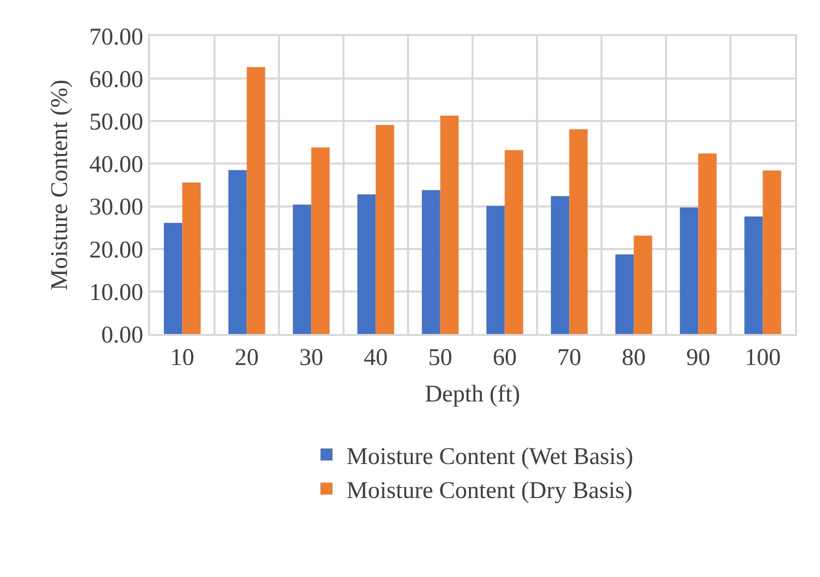 The image size is (820, 577). What do you see at coordinates (311, 357) in the screenshot?
I see `x-tick-label: 30` at bounding box center [311, 357].